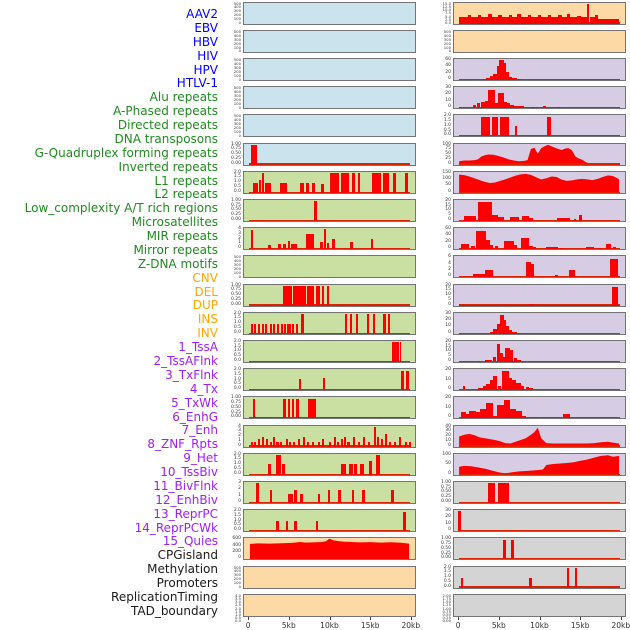 The image size is (630, 630). What do you see at coordinates (235, 290) in the screenshot?
I see `y-tick-label: 0.75` at bounding box center [235, 290].